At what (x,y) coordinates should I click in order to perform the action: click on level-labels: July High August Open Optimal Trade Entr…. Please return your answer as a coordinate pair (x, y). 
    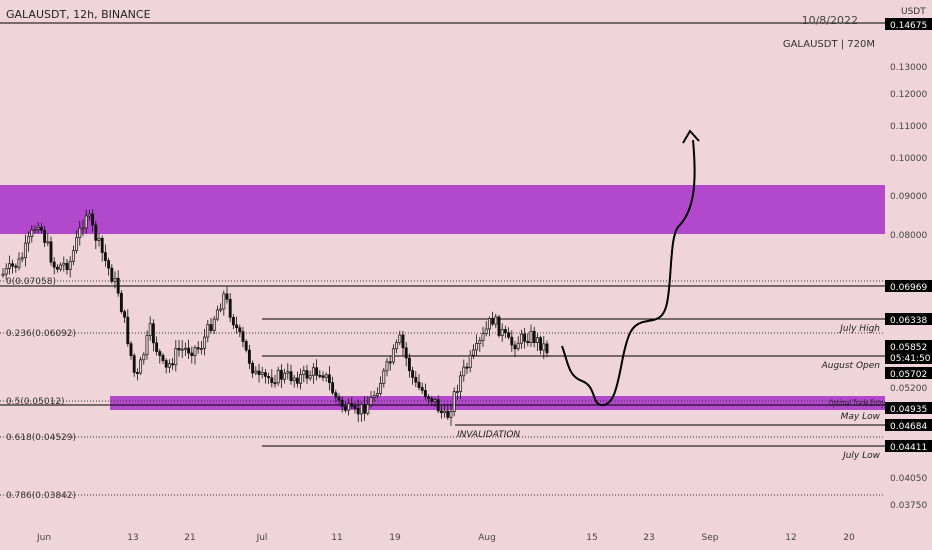
    Looking at the image, I should click on (671, 392).